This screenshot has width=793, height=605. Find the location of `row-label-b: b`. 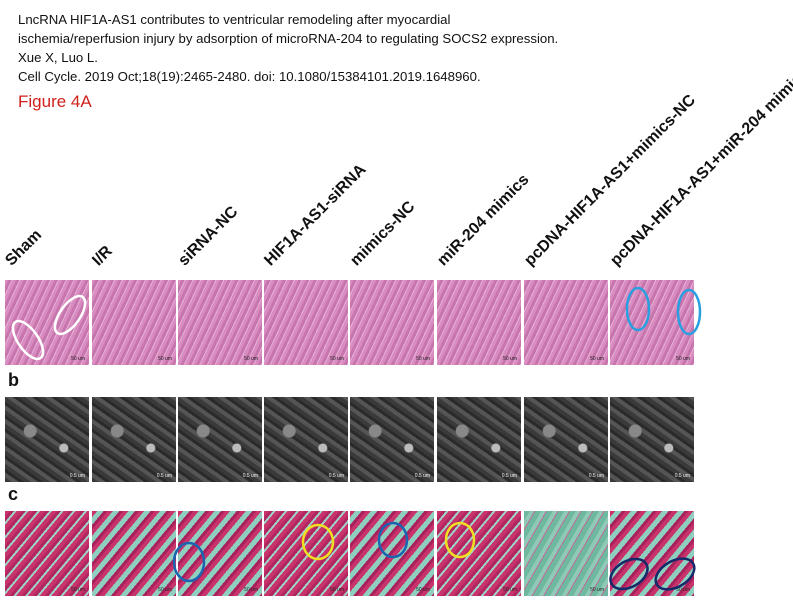

row-label-b: b is located at coordinates (13, 380).